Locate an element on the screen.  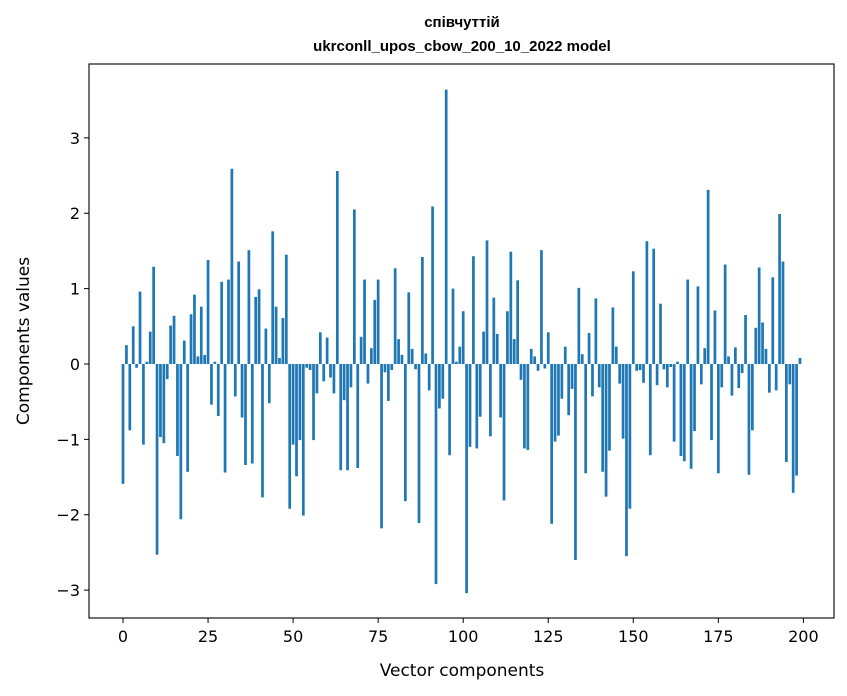
x-axis-label: Vector components is located at coordinates (462, 671).